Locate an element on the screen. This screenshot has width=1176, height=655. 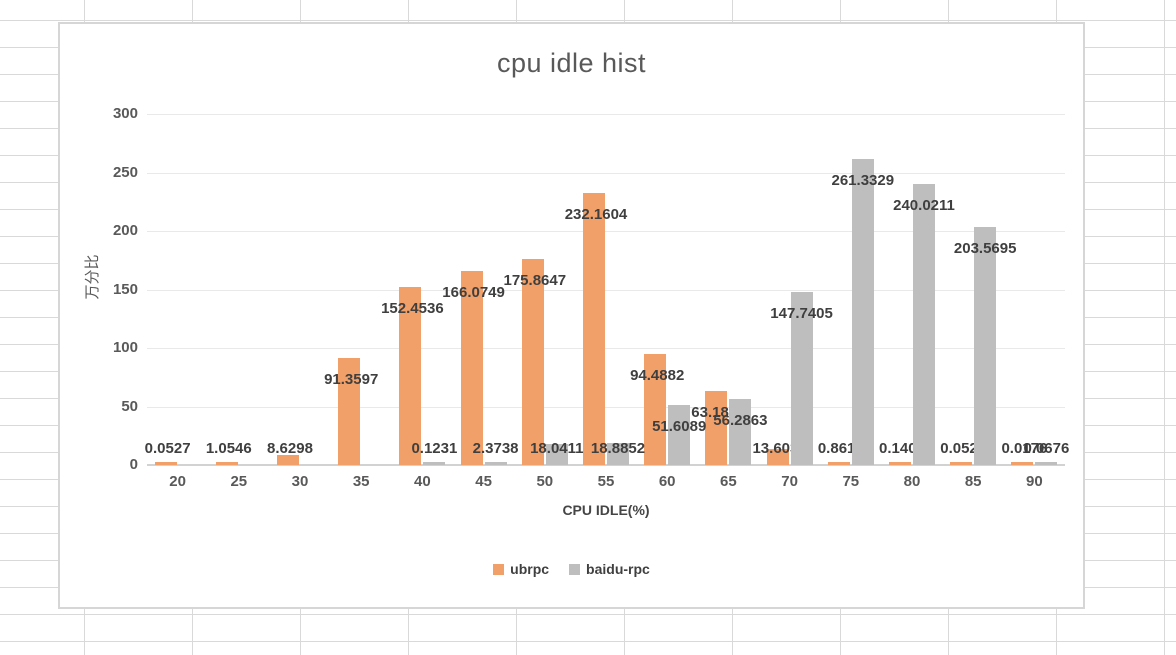
value-label-ubrpc-60: 94.4882 is located at coordinates (657, 376).